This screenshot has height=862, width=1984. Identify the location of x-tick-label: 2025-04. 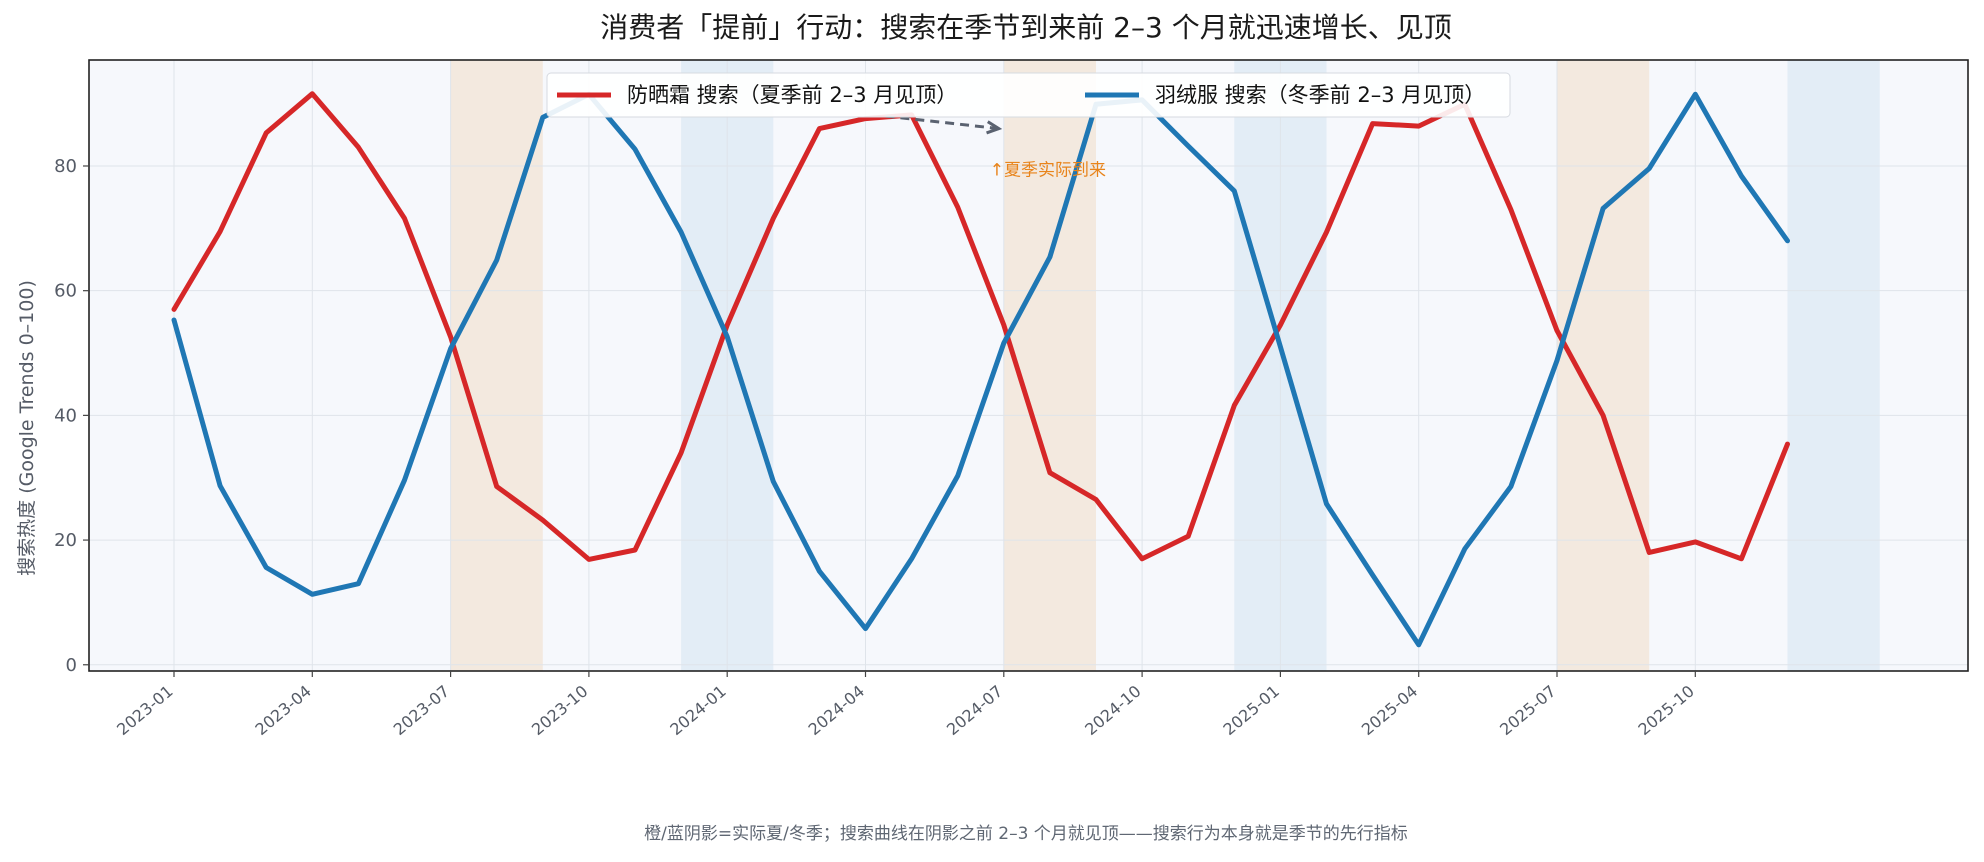
(1389, 711).